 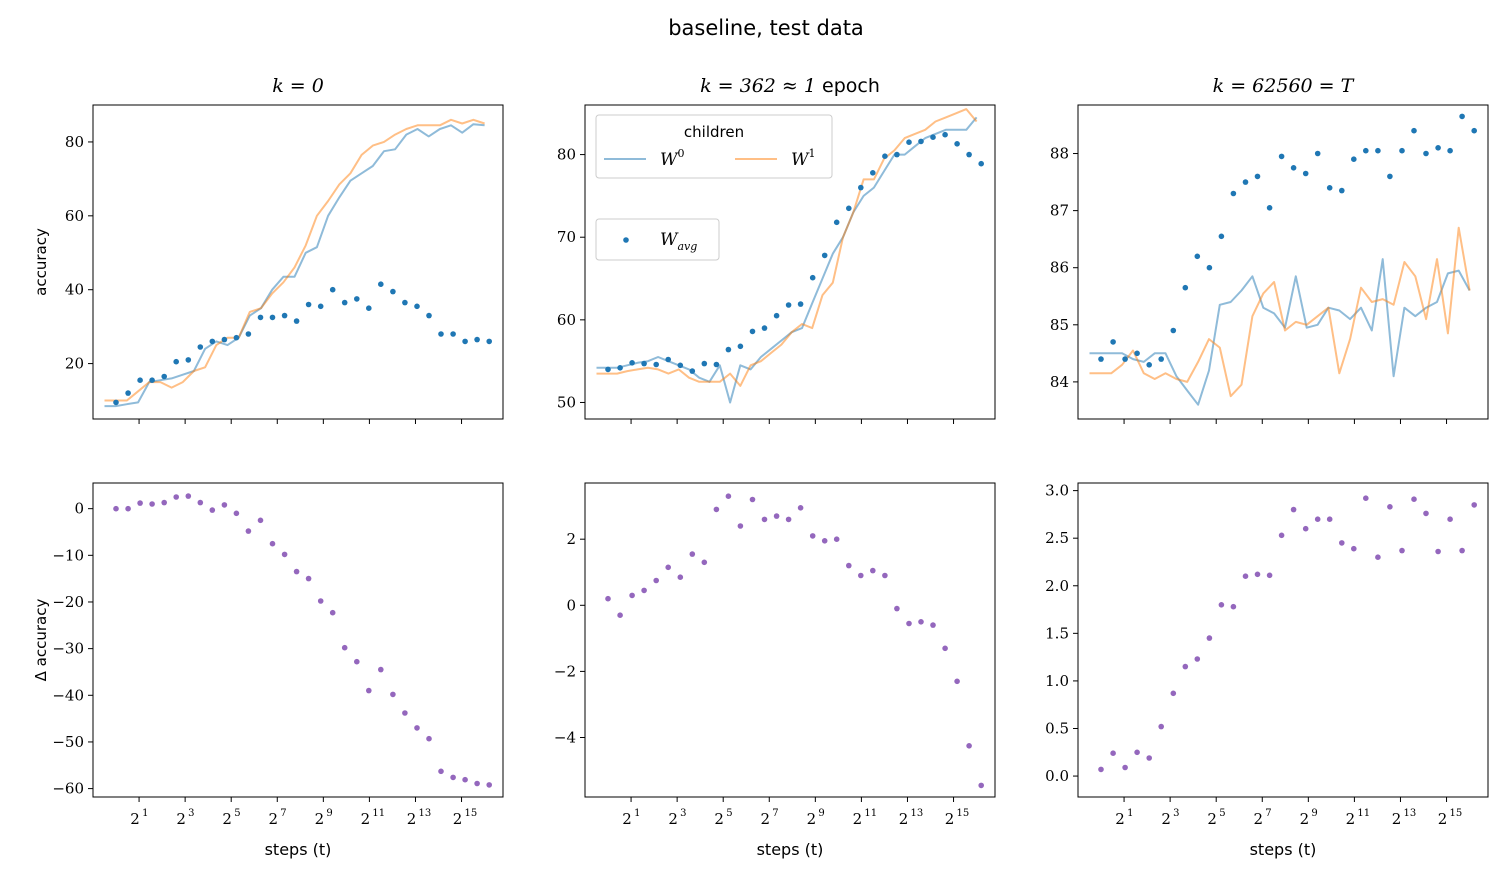 What do you see at coordinates (566, 402) in the screenshot?
I see `y-tick-label: 50` at bounding box center [566, 402].